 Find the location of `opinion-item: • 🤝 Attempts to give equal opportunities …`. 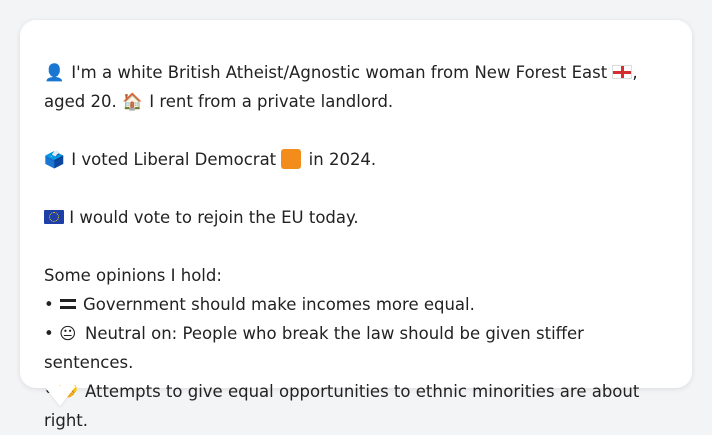

opinion-item: • 🤝 Attempts to give equal opportunities … is located at coordinates (356, 406).